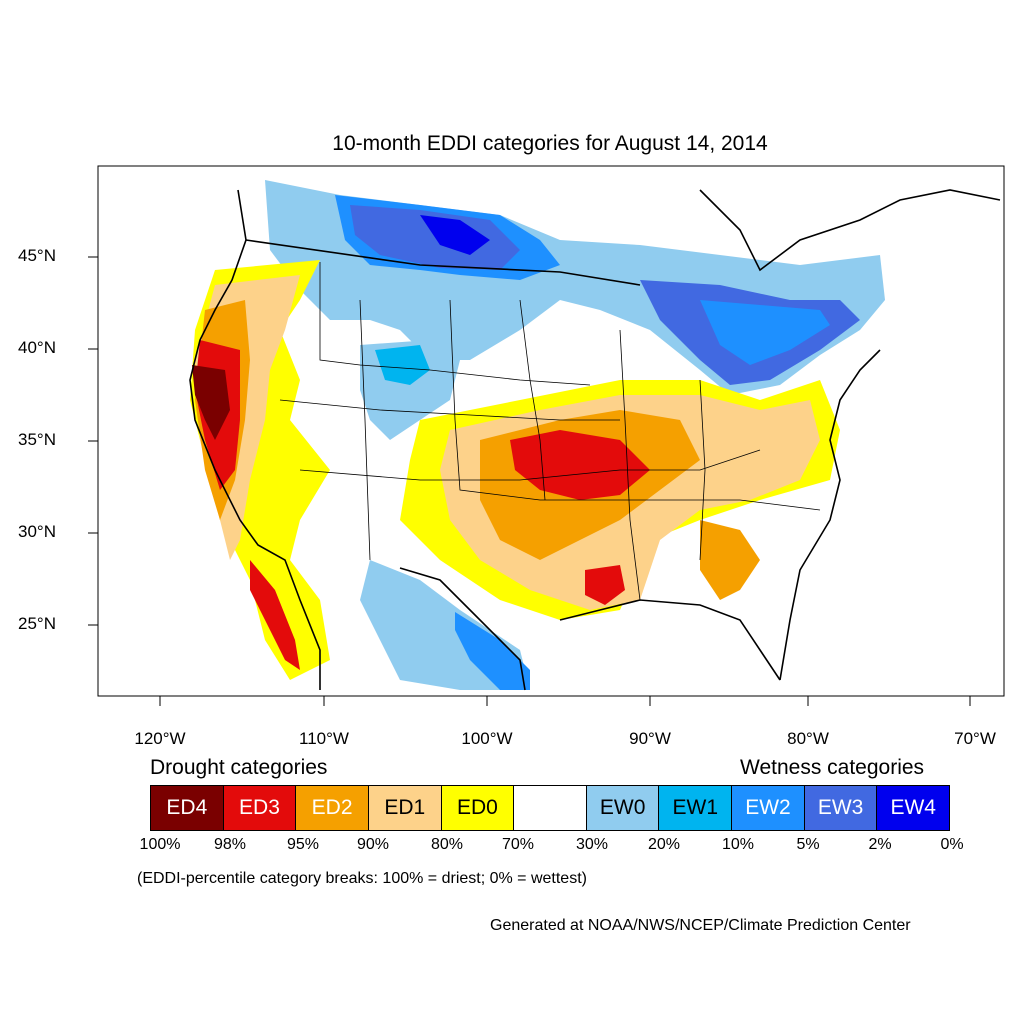 This screenshot has height=1024, width=1024. What do you see at coordinates (187, 808) in the screenshot?
I see `legend-ed4: ED4` at bounding box center [187, 808].